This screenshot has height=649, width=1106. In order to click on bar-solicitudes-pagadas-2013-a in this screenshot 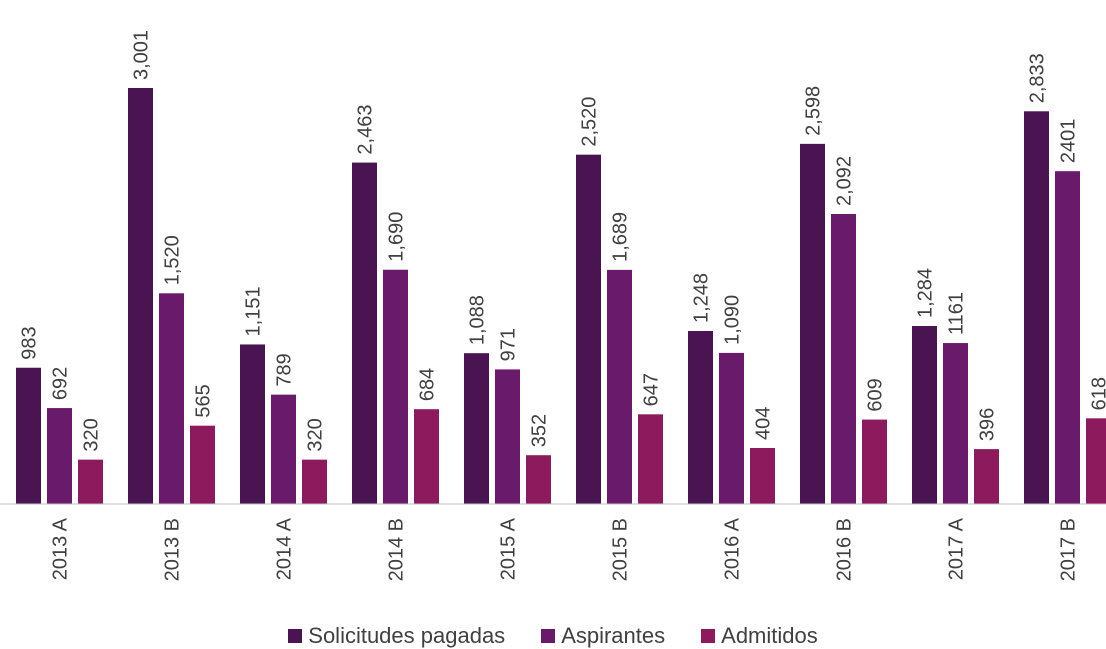, I will do `click(28, 436)`.